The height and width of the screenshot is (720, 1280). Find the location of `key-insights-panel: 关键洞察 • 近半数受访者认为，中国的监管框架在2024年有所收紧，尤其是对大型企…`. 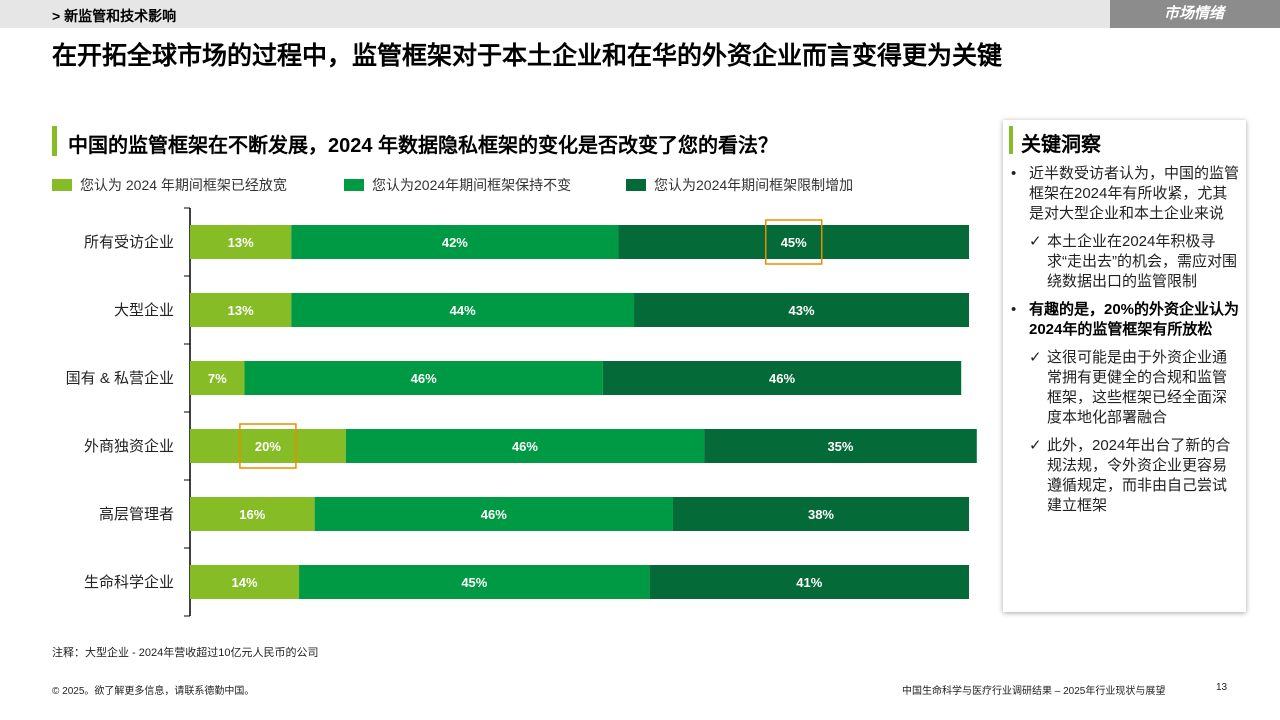

key-insights-panel: 关键洞察 • 近半数受访者认为，中国的监管框架在2024年有所收紧，尤其是对大型企… is located at coordinates (1124, 366).